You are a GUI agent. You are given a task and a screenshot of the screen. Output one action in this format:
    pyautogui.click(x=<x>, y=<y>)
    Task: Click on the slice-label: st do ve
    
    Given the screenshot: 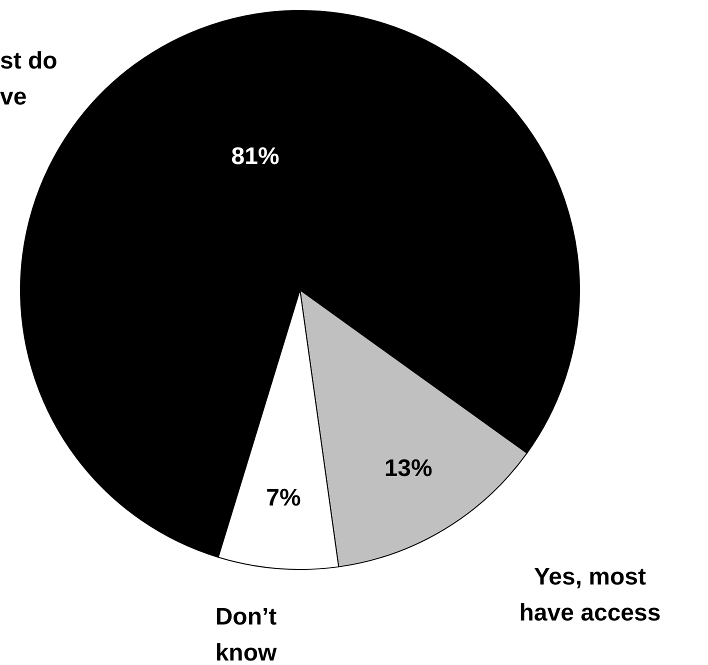 What is the action you would take?
    pyautogui.click(x=29, y=79)
    